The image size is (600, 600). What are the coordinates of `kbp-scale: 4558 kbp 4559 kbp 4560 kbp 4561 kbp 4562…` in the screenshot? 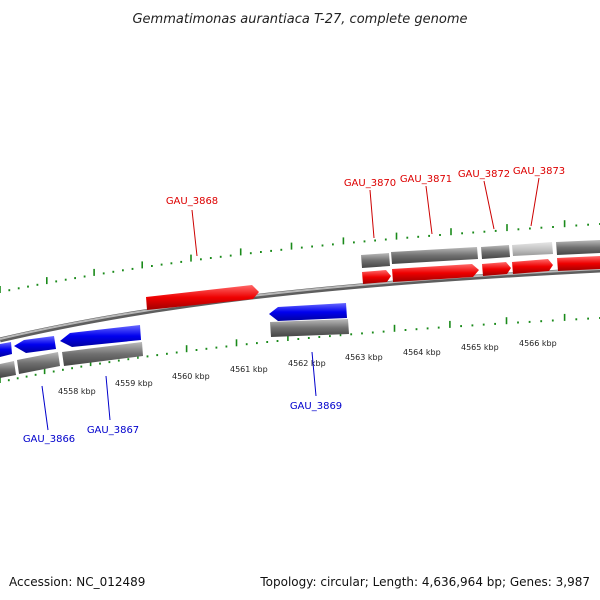 It's located at (307, 367).